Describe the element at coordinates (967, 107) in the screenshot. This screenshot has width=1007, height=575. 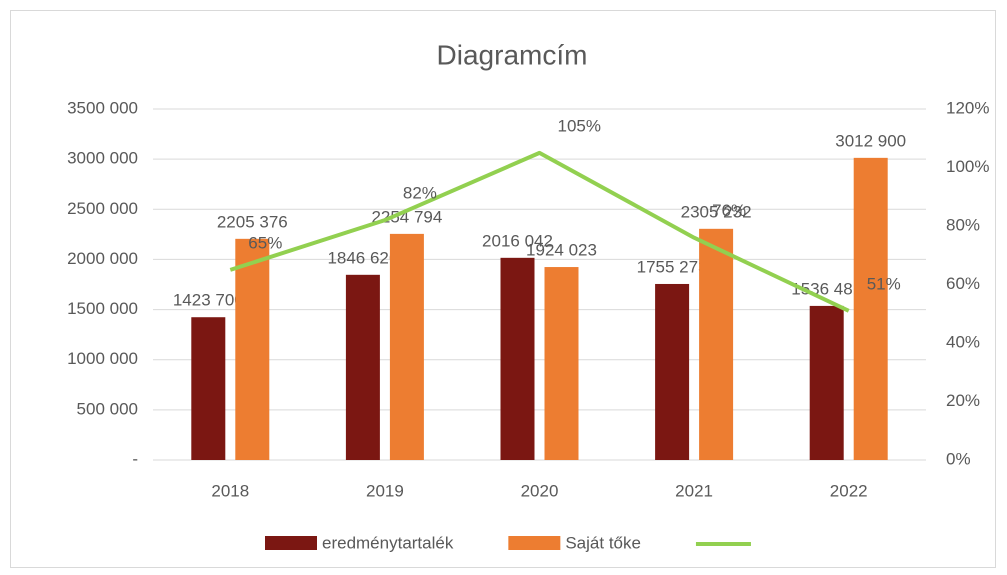
I see `y2-tick-label: 120%` at that location.